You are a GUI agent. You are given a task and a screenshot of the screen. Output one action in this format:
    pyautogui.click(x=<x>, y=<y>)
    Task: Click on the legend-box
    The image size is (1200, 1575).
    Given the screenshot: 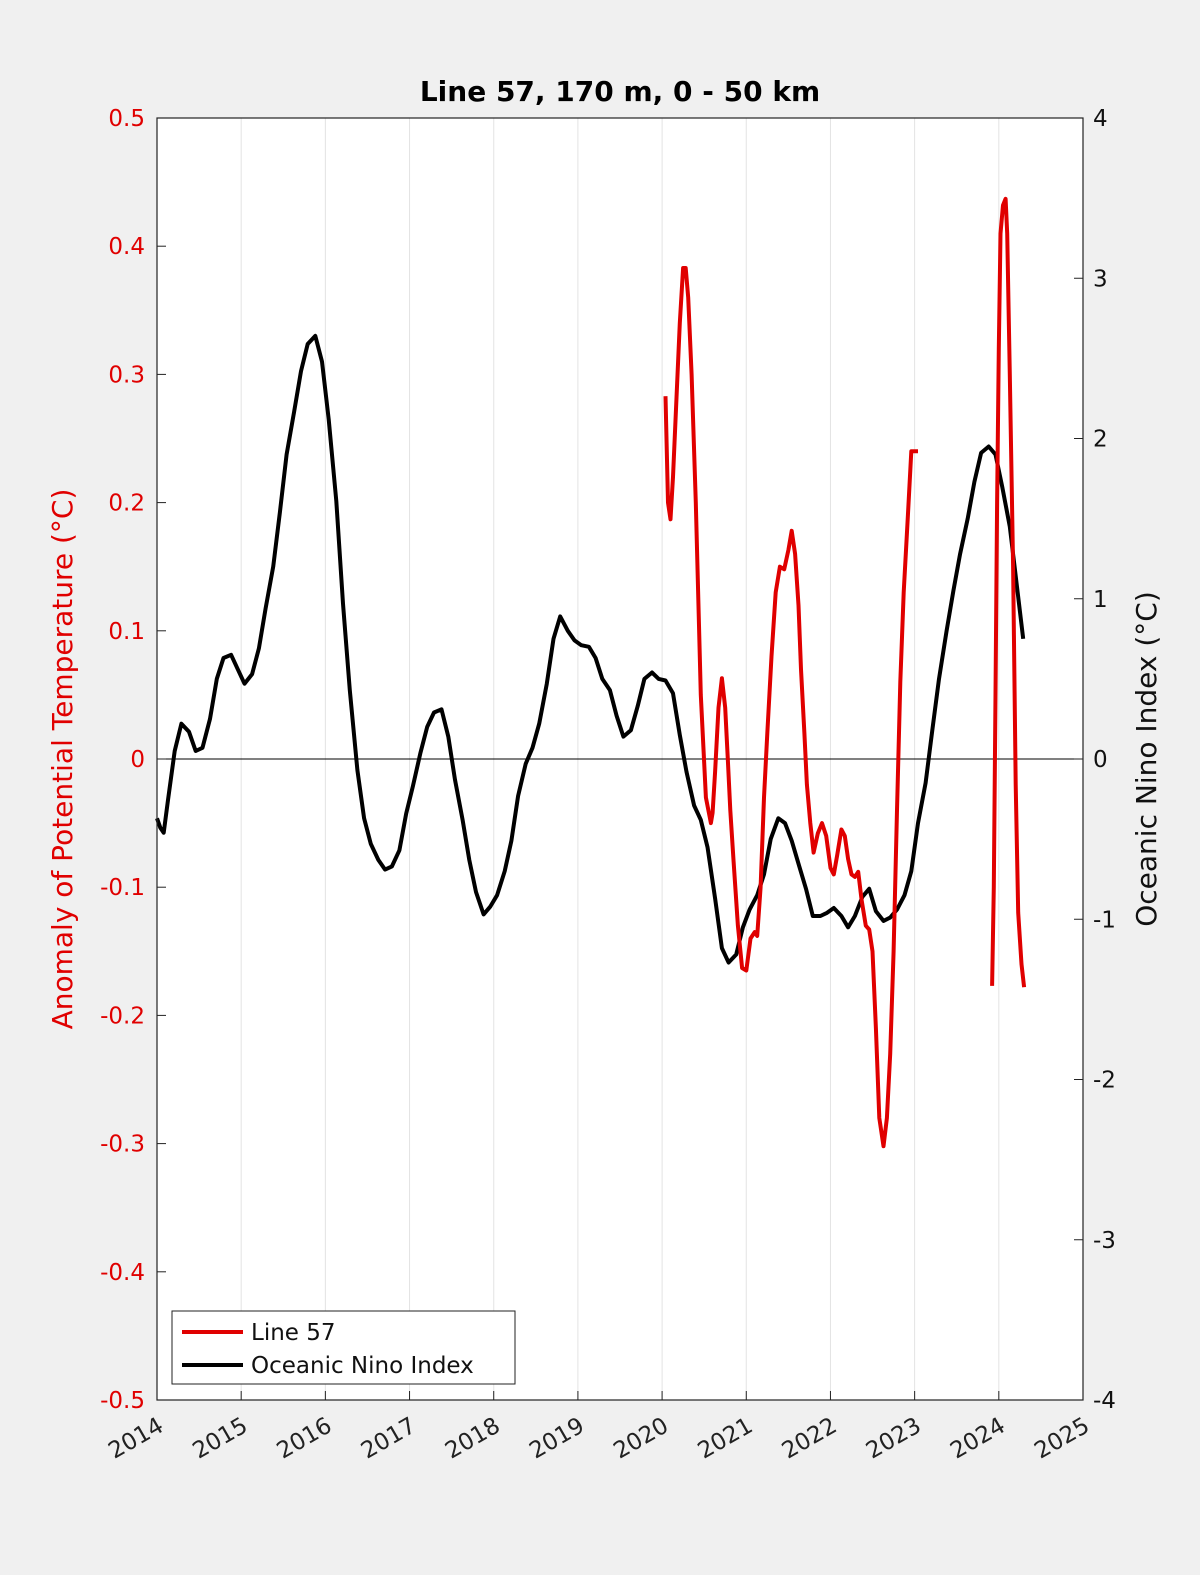 What is the action you would take?
    pyautogui.click(x=343, y=1347)
    